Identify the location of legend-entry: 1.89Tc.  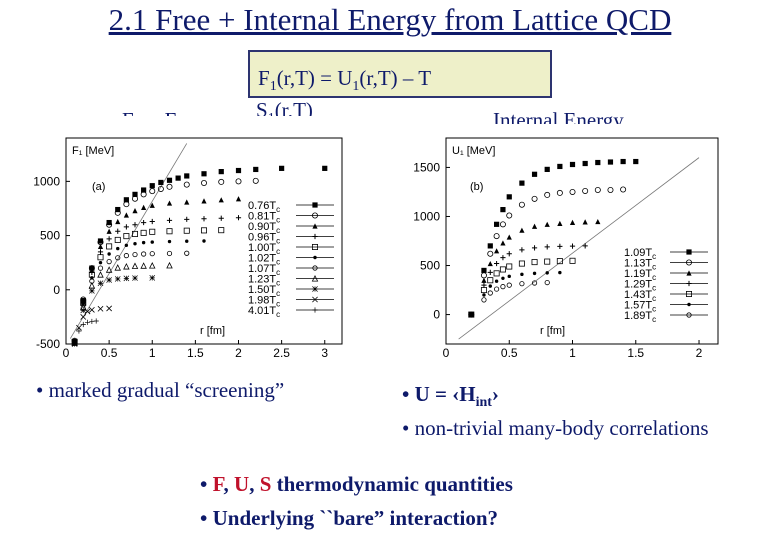
(640, 317).